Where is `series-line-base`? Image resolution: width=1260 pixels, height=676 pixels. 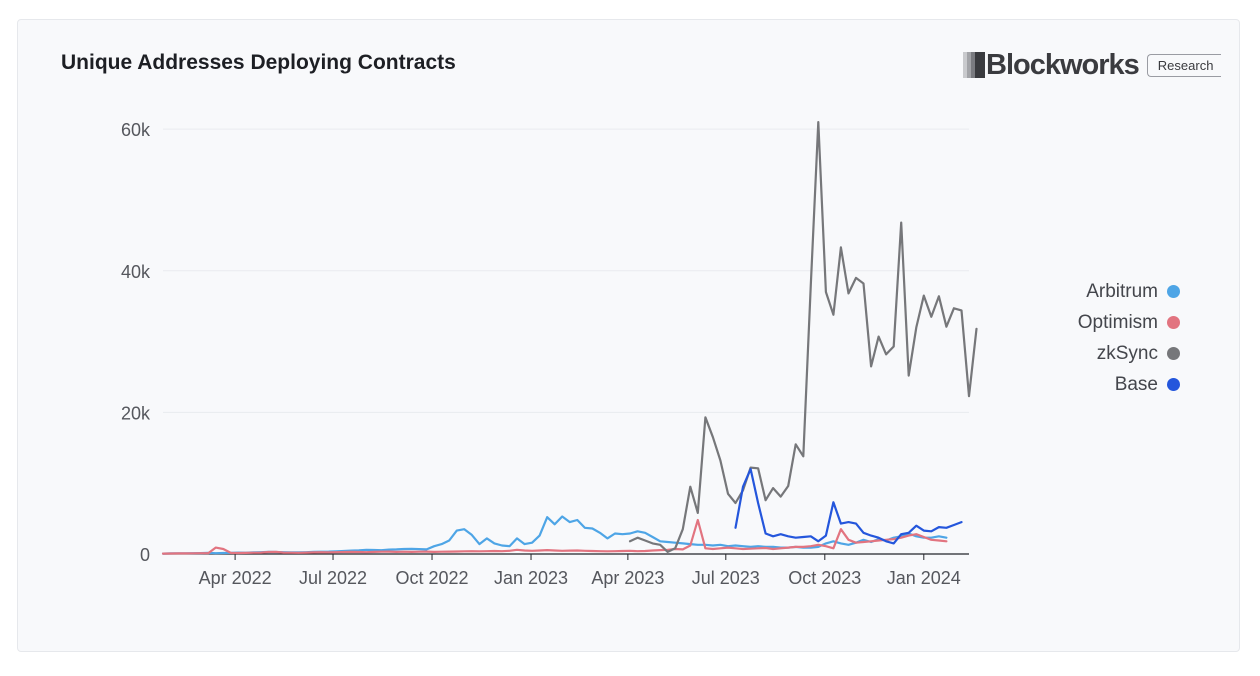 series-line-base is located at coordinates (848, 506).